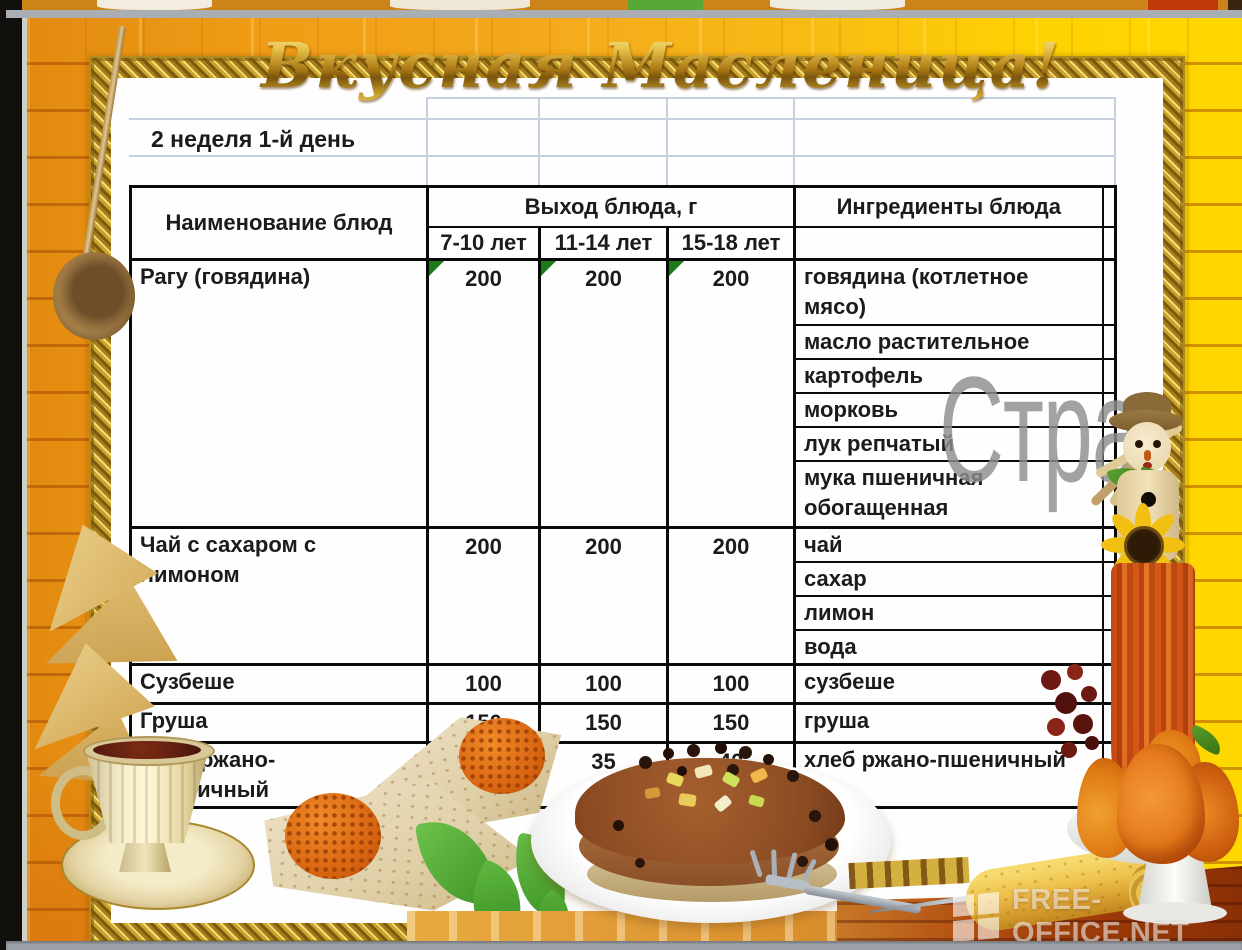 The height and width of the screenshot is (950, 1242). What do you see at coordinates (948, 612) in the screenshot?
I see `cell-ingredient: лимон` at bounding box center [948, 612].